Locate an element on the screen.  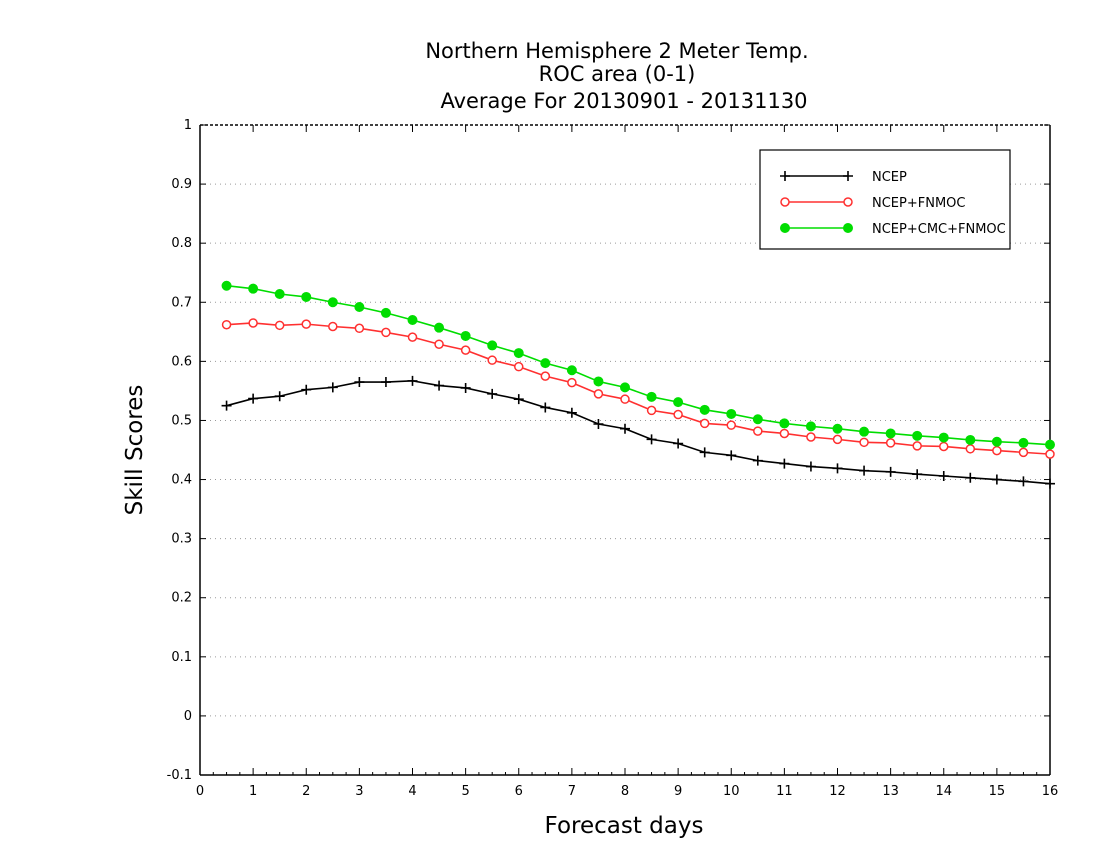
x-tick-label: 0 is located at coordinates (200, 791).